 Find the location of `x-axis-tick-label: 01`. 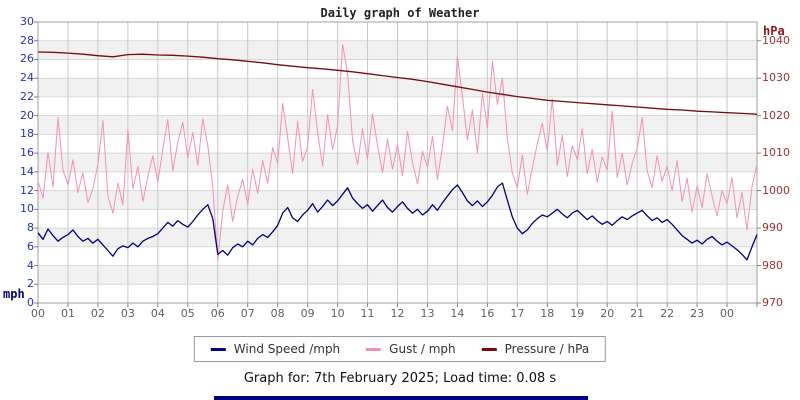

x-axis-tick-label: 01 is located at coordinates (67, 313).